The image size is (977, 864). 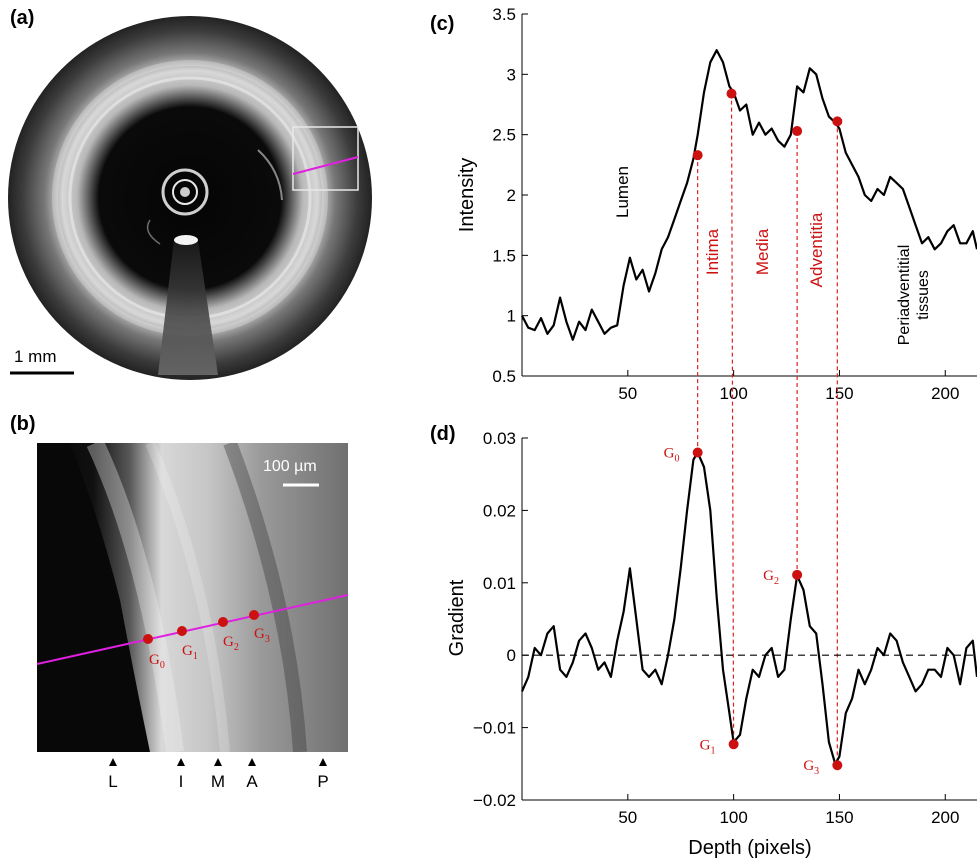 I want to click on chart-d-markers: G0 G1 G2 G3, so click(x=753, y=611).